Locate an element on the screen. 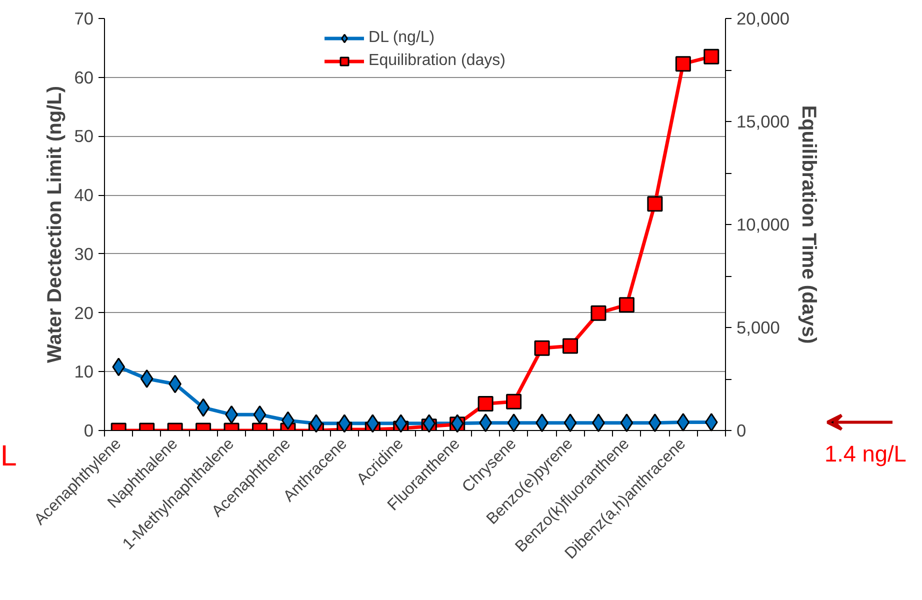 This screenshot has width=922, height=600. text: 1.4 ng/L is located at coordinates (865, 453).